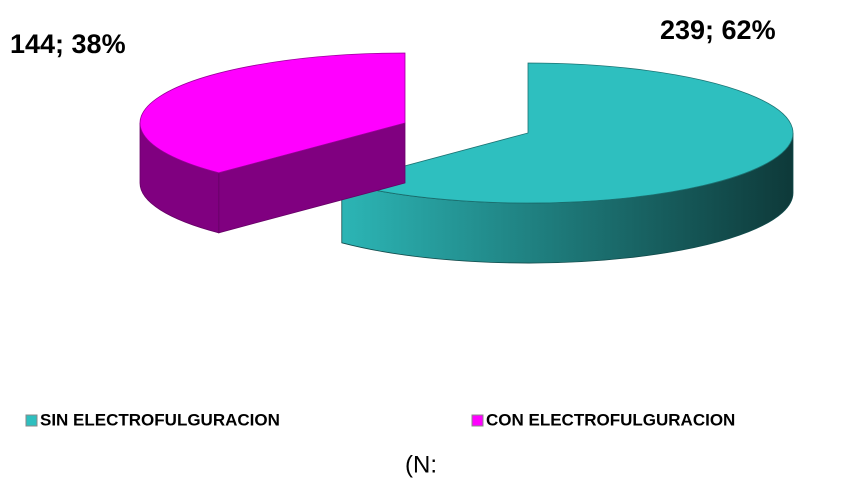  What do you see at coordinates (272, 113) in the screenshot?
I see `slice` at bounding box center [272, 113].